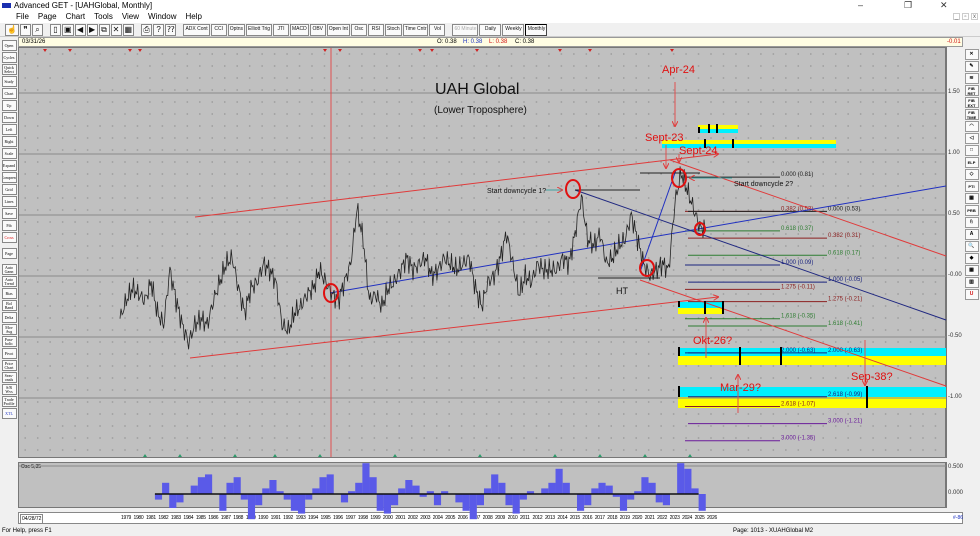  I want to click on context-help-button: ⁇, so click(171, 29).